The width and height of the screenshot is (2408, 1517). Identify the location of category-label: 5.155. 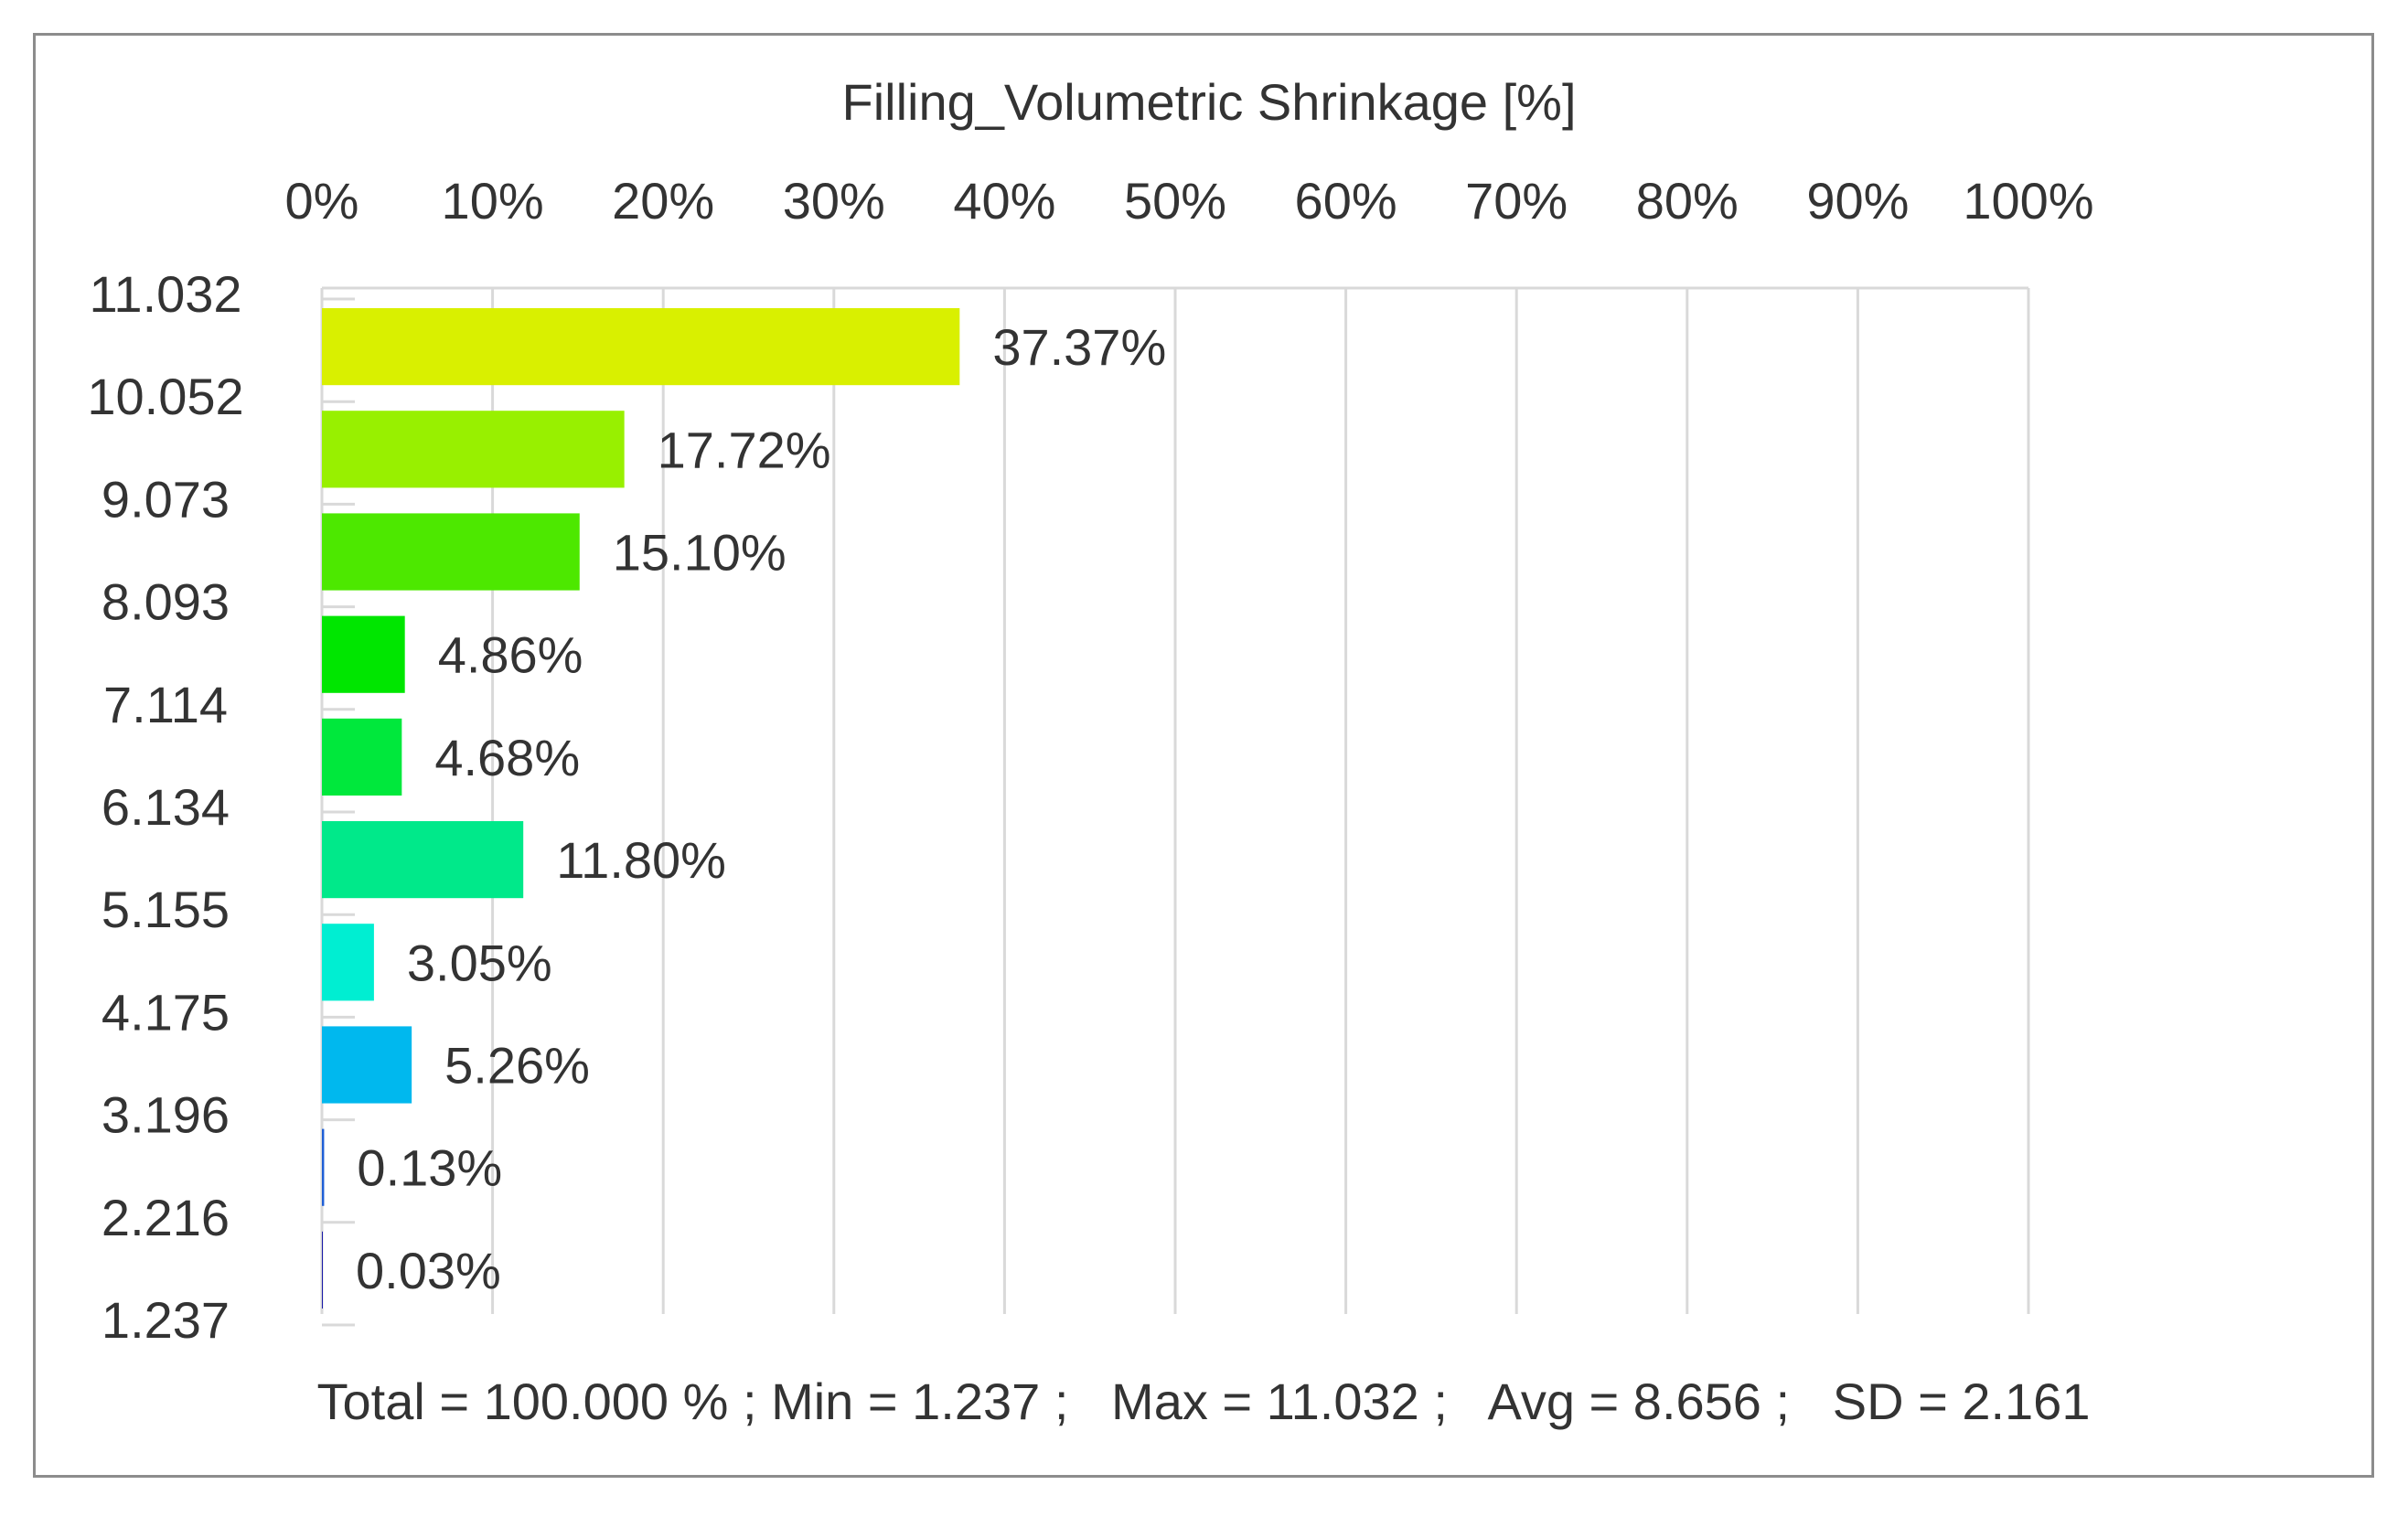
(166, 909).